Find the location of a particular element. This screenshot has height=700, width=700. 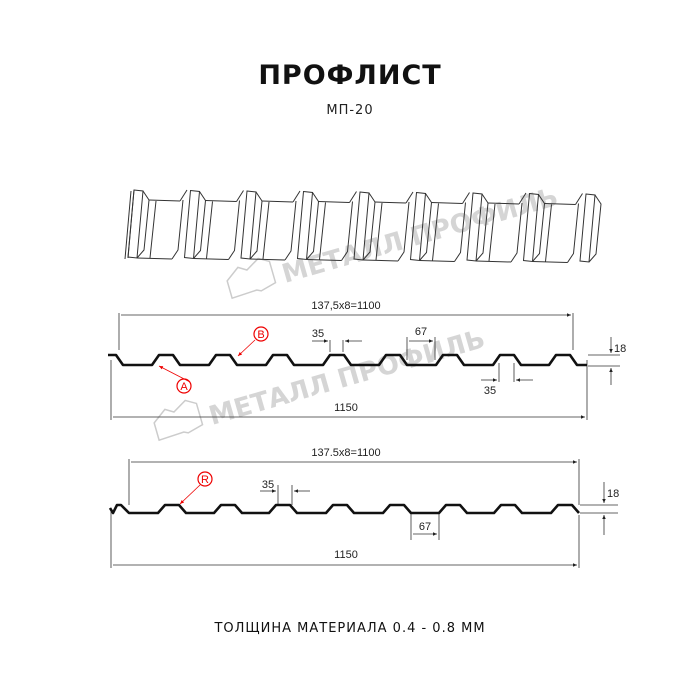

marker-a-label: A is located at coordinates (184, 387).